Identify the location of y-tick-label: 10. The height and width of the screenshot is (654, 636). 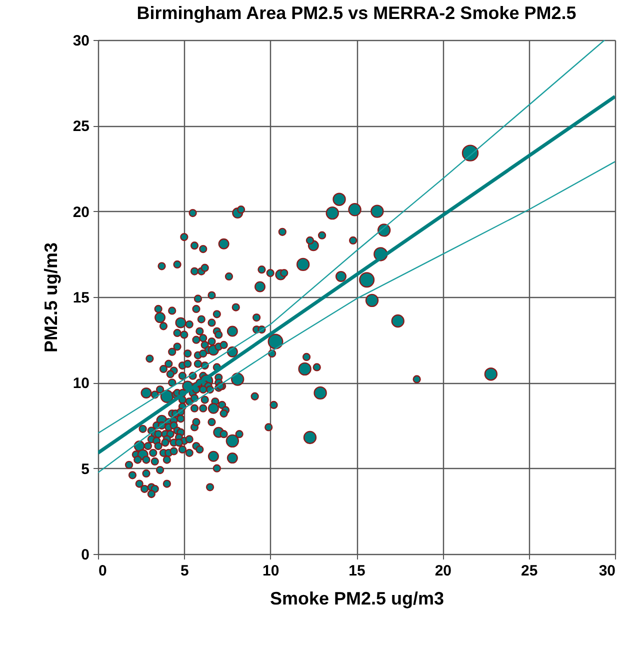
(81, 383).